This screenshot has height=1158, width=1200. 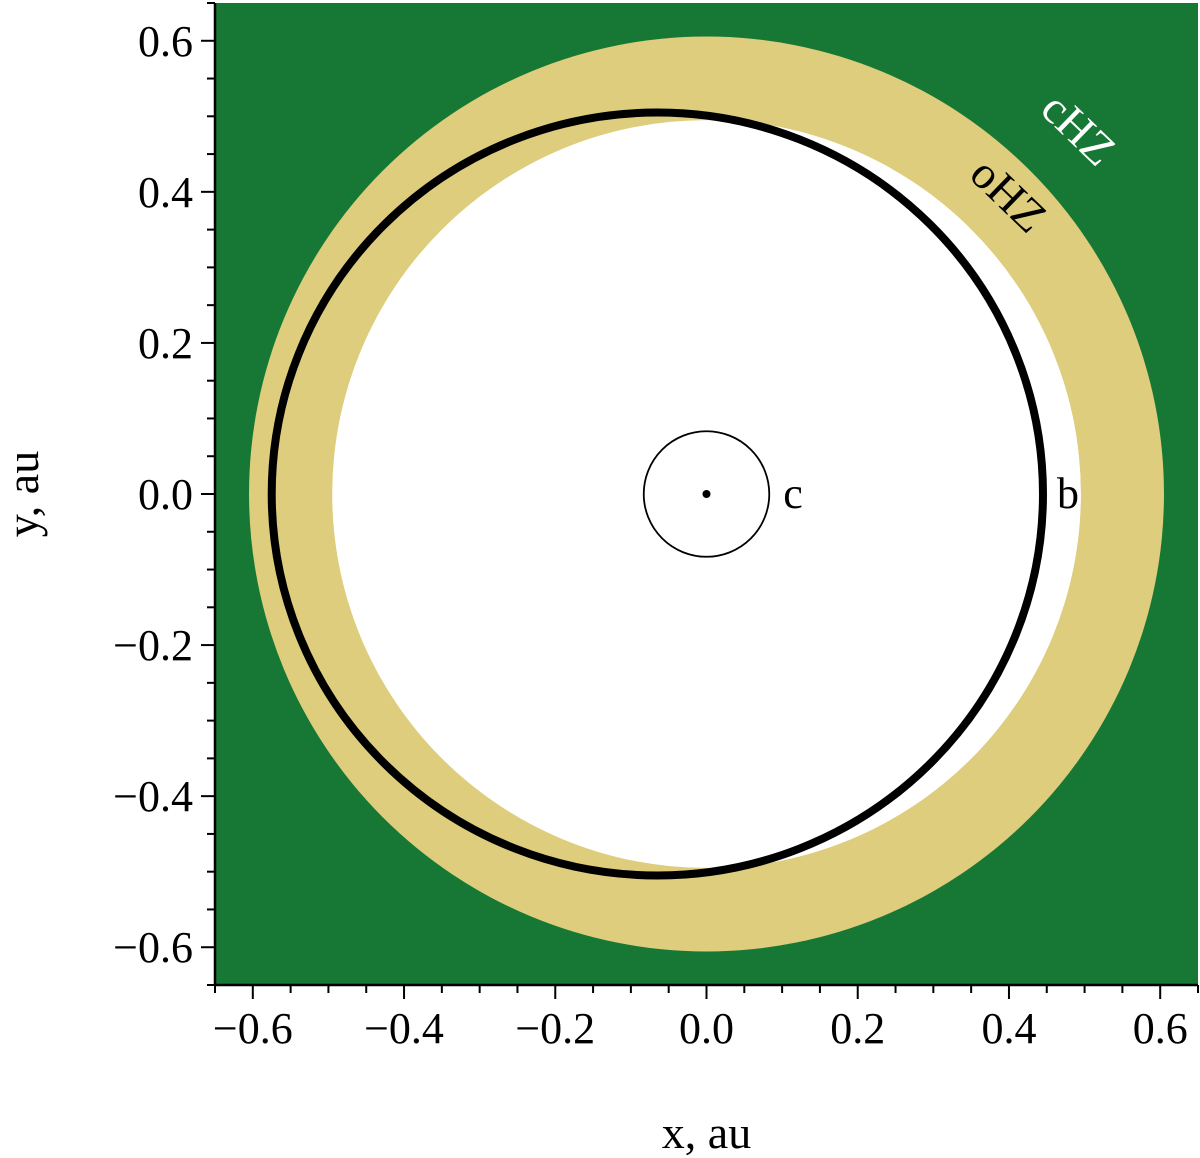 I want to click on orbit-c, so click(x=706, y=494).